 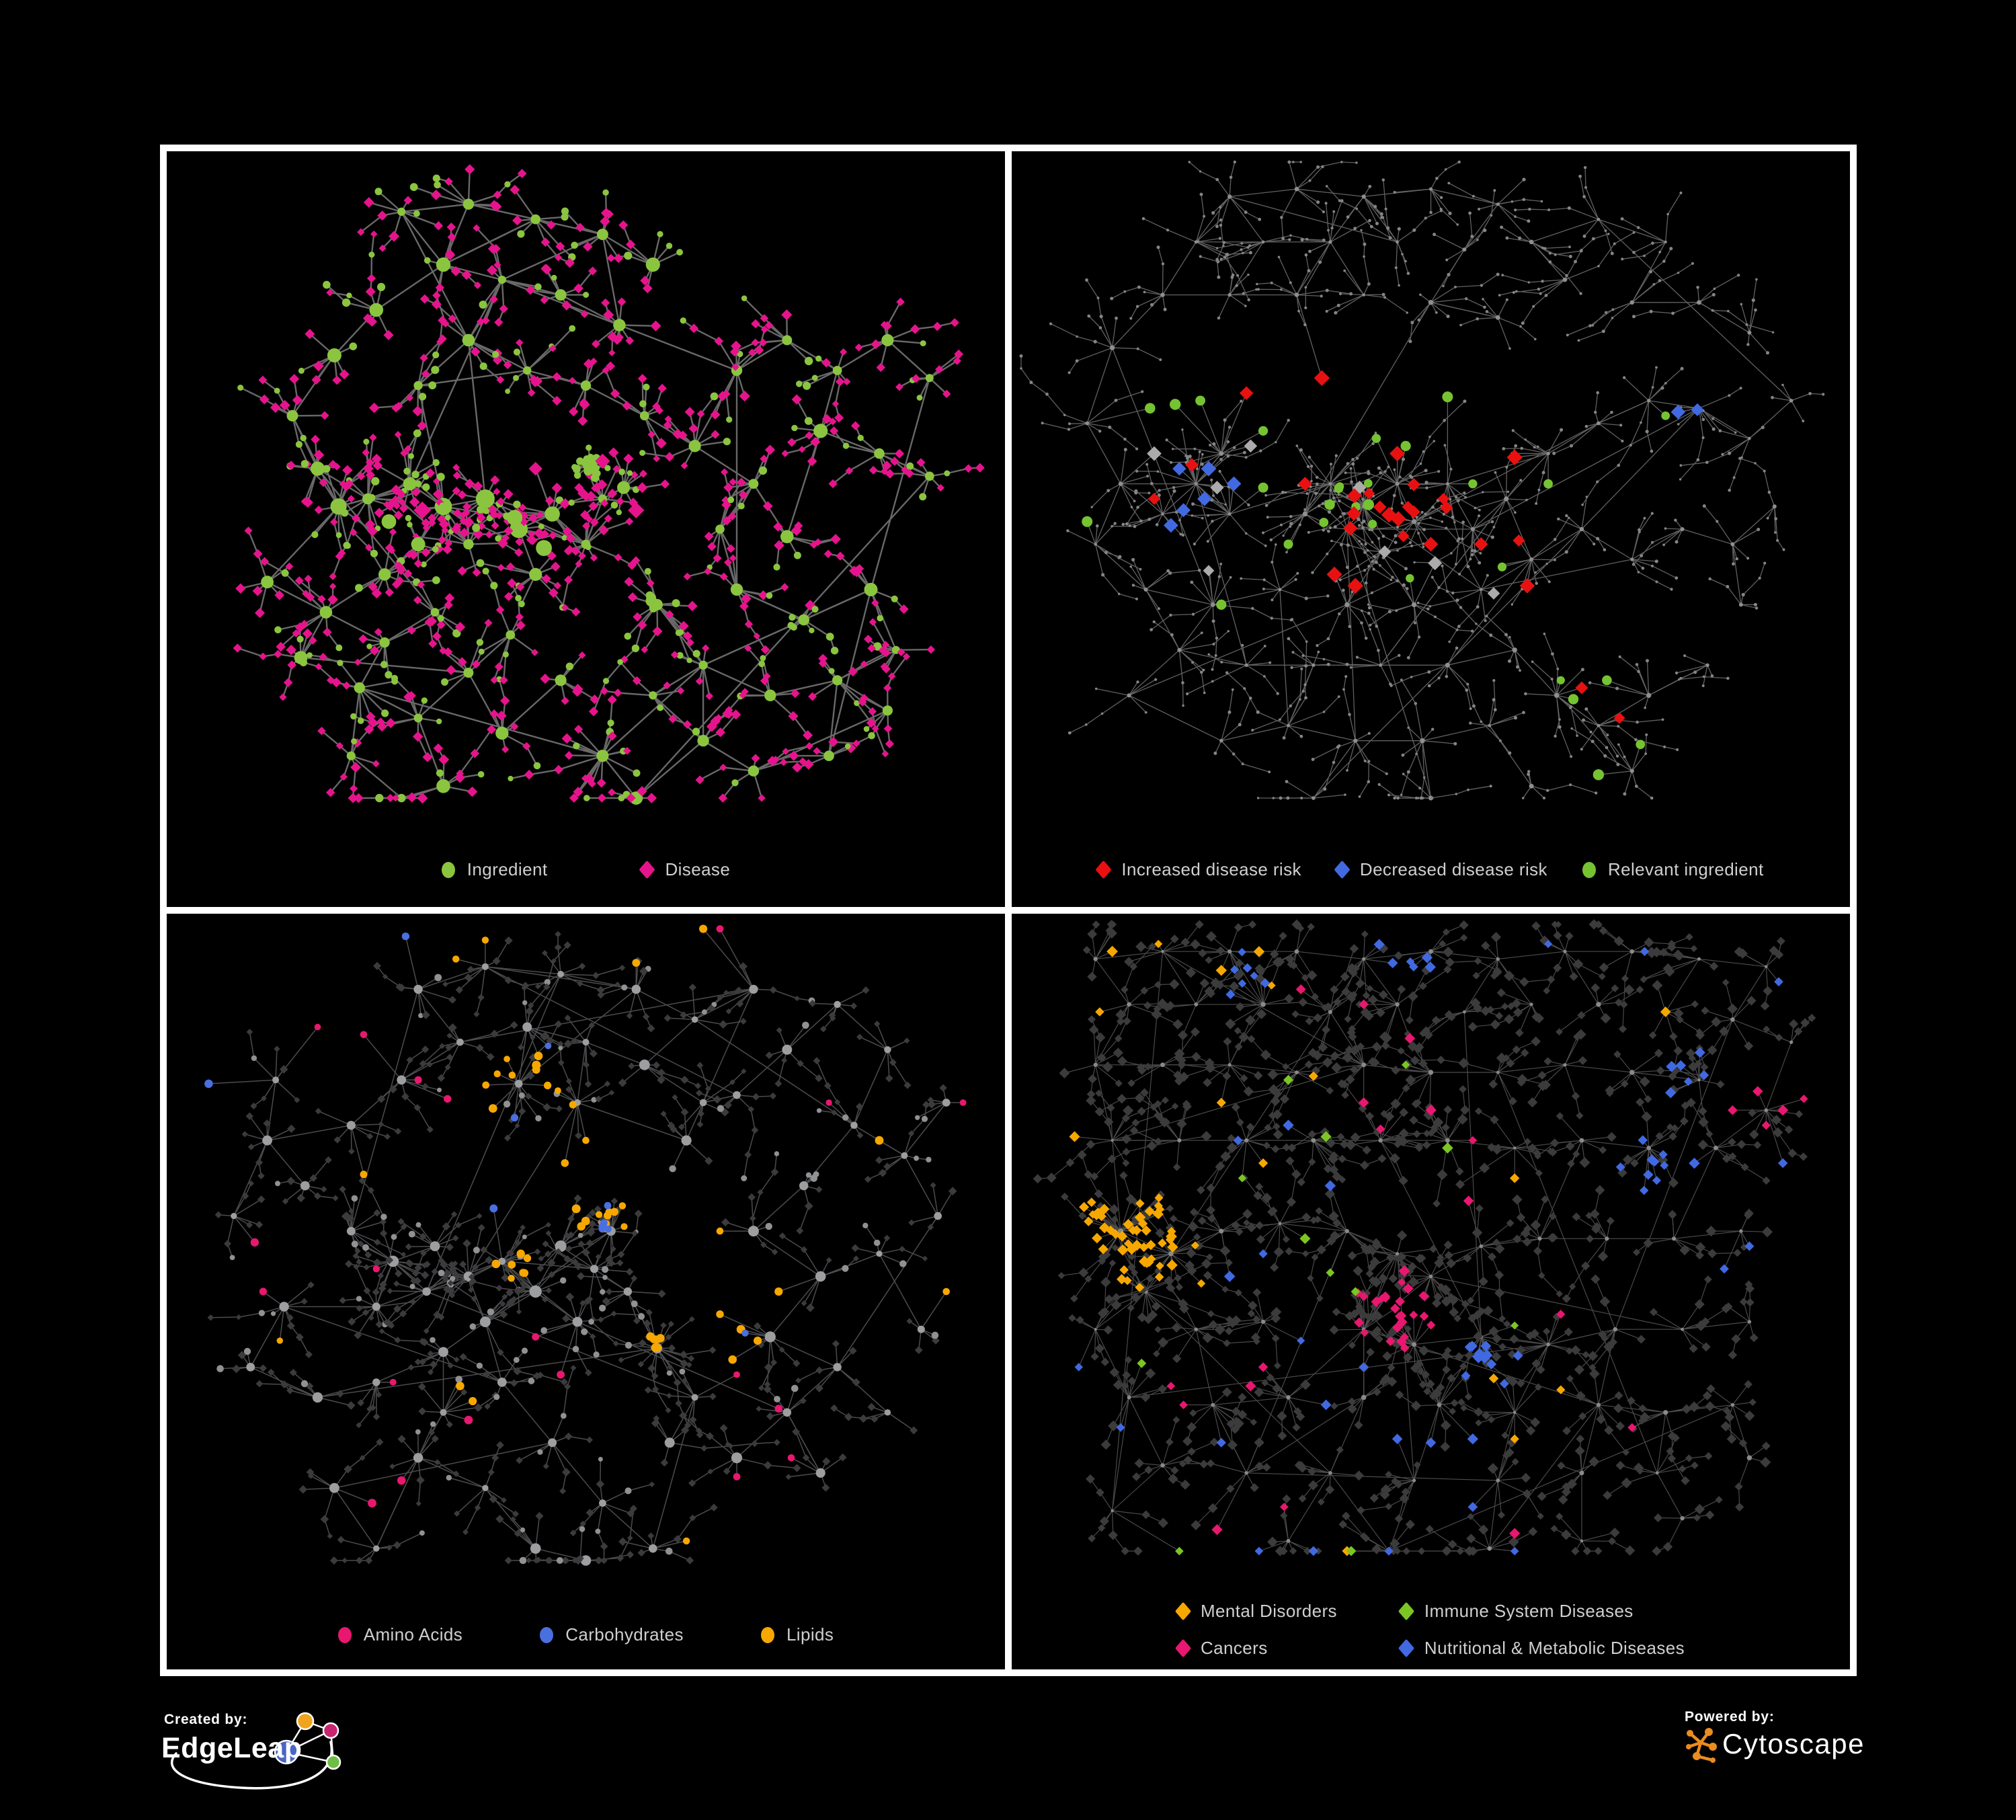 What do you see at coordinates (1234, 1648) in the screenshot?
I see `legend-label: Cancers` at bounding box center [1234, 1648].